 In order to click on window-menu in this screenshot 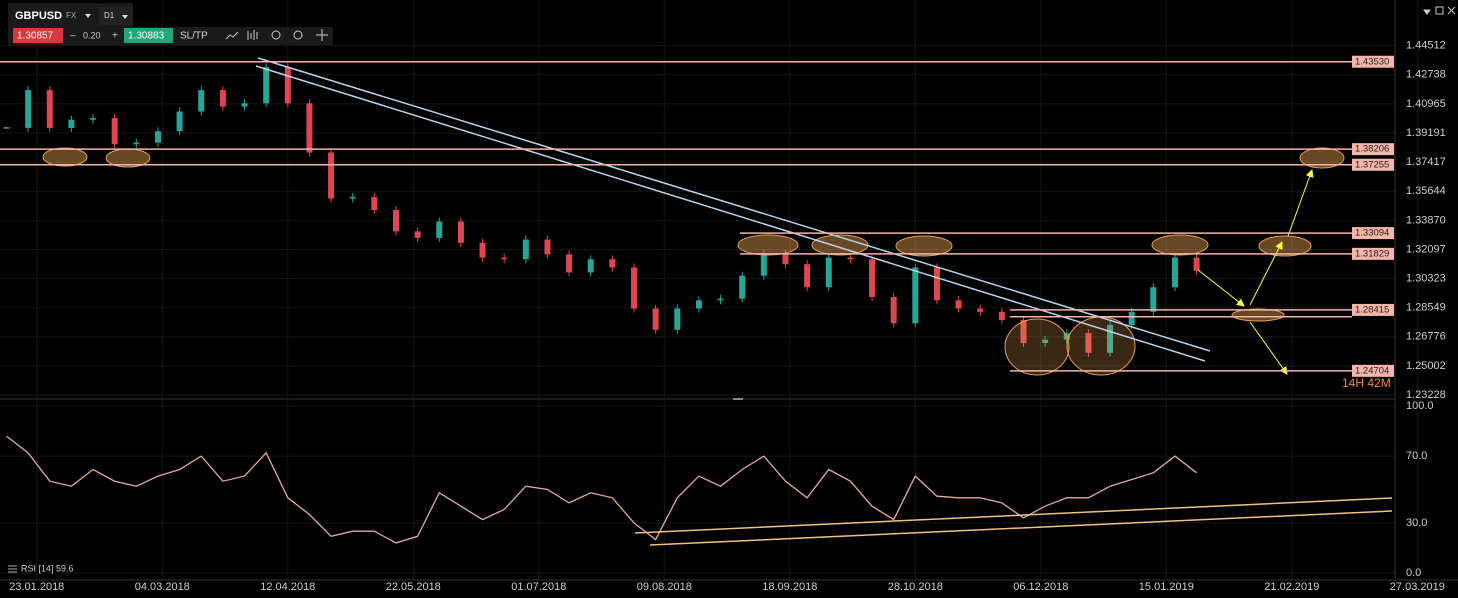, I will do `click(1427, 12)`.